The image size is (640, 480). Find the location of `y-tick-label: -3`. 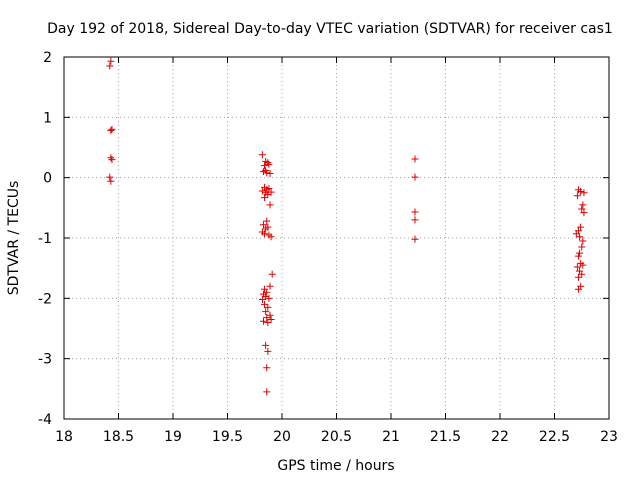

y-tick-label: -3 is located at coordinates (45, 360).